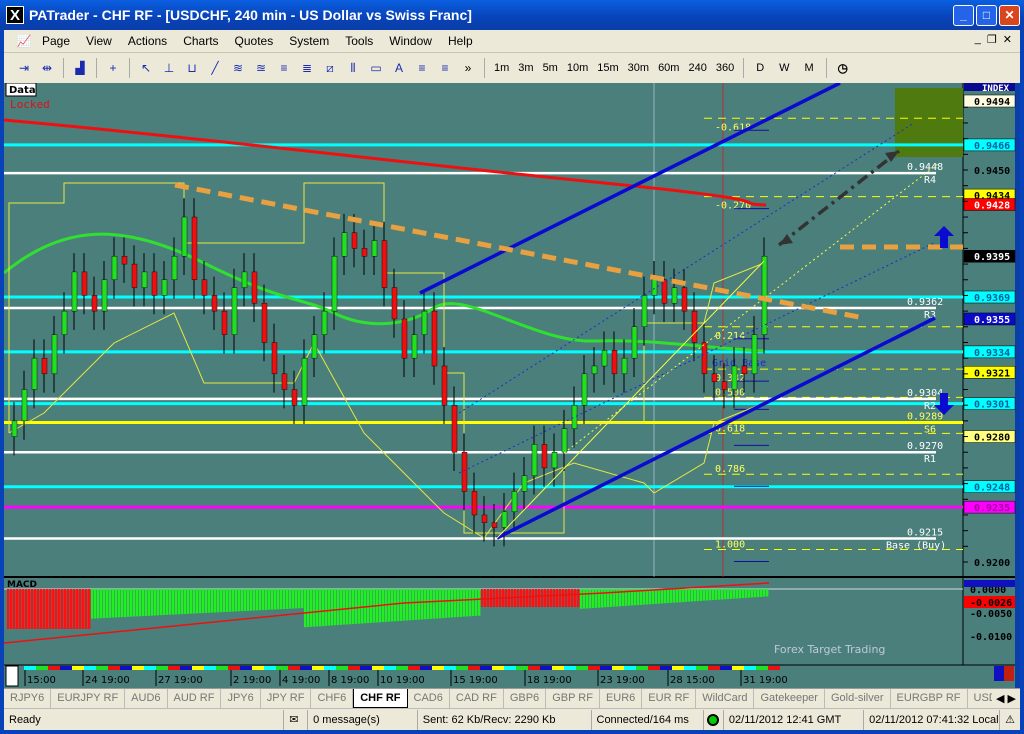 This screenshot has width=1024, height=734. Describe the element at coordinates (991, 40) in the screenshot. I see `mdi-restore-button: ❐` at that location.